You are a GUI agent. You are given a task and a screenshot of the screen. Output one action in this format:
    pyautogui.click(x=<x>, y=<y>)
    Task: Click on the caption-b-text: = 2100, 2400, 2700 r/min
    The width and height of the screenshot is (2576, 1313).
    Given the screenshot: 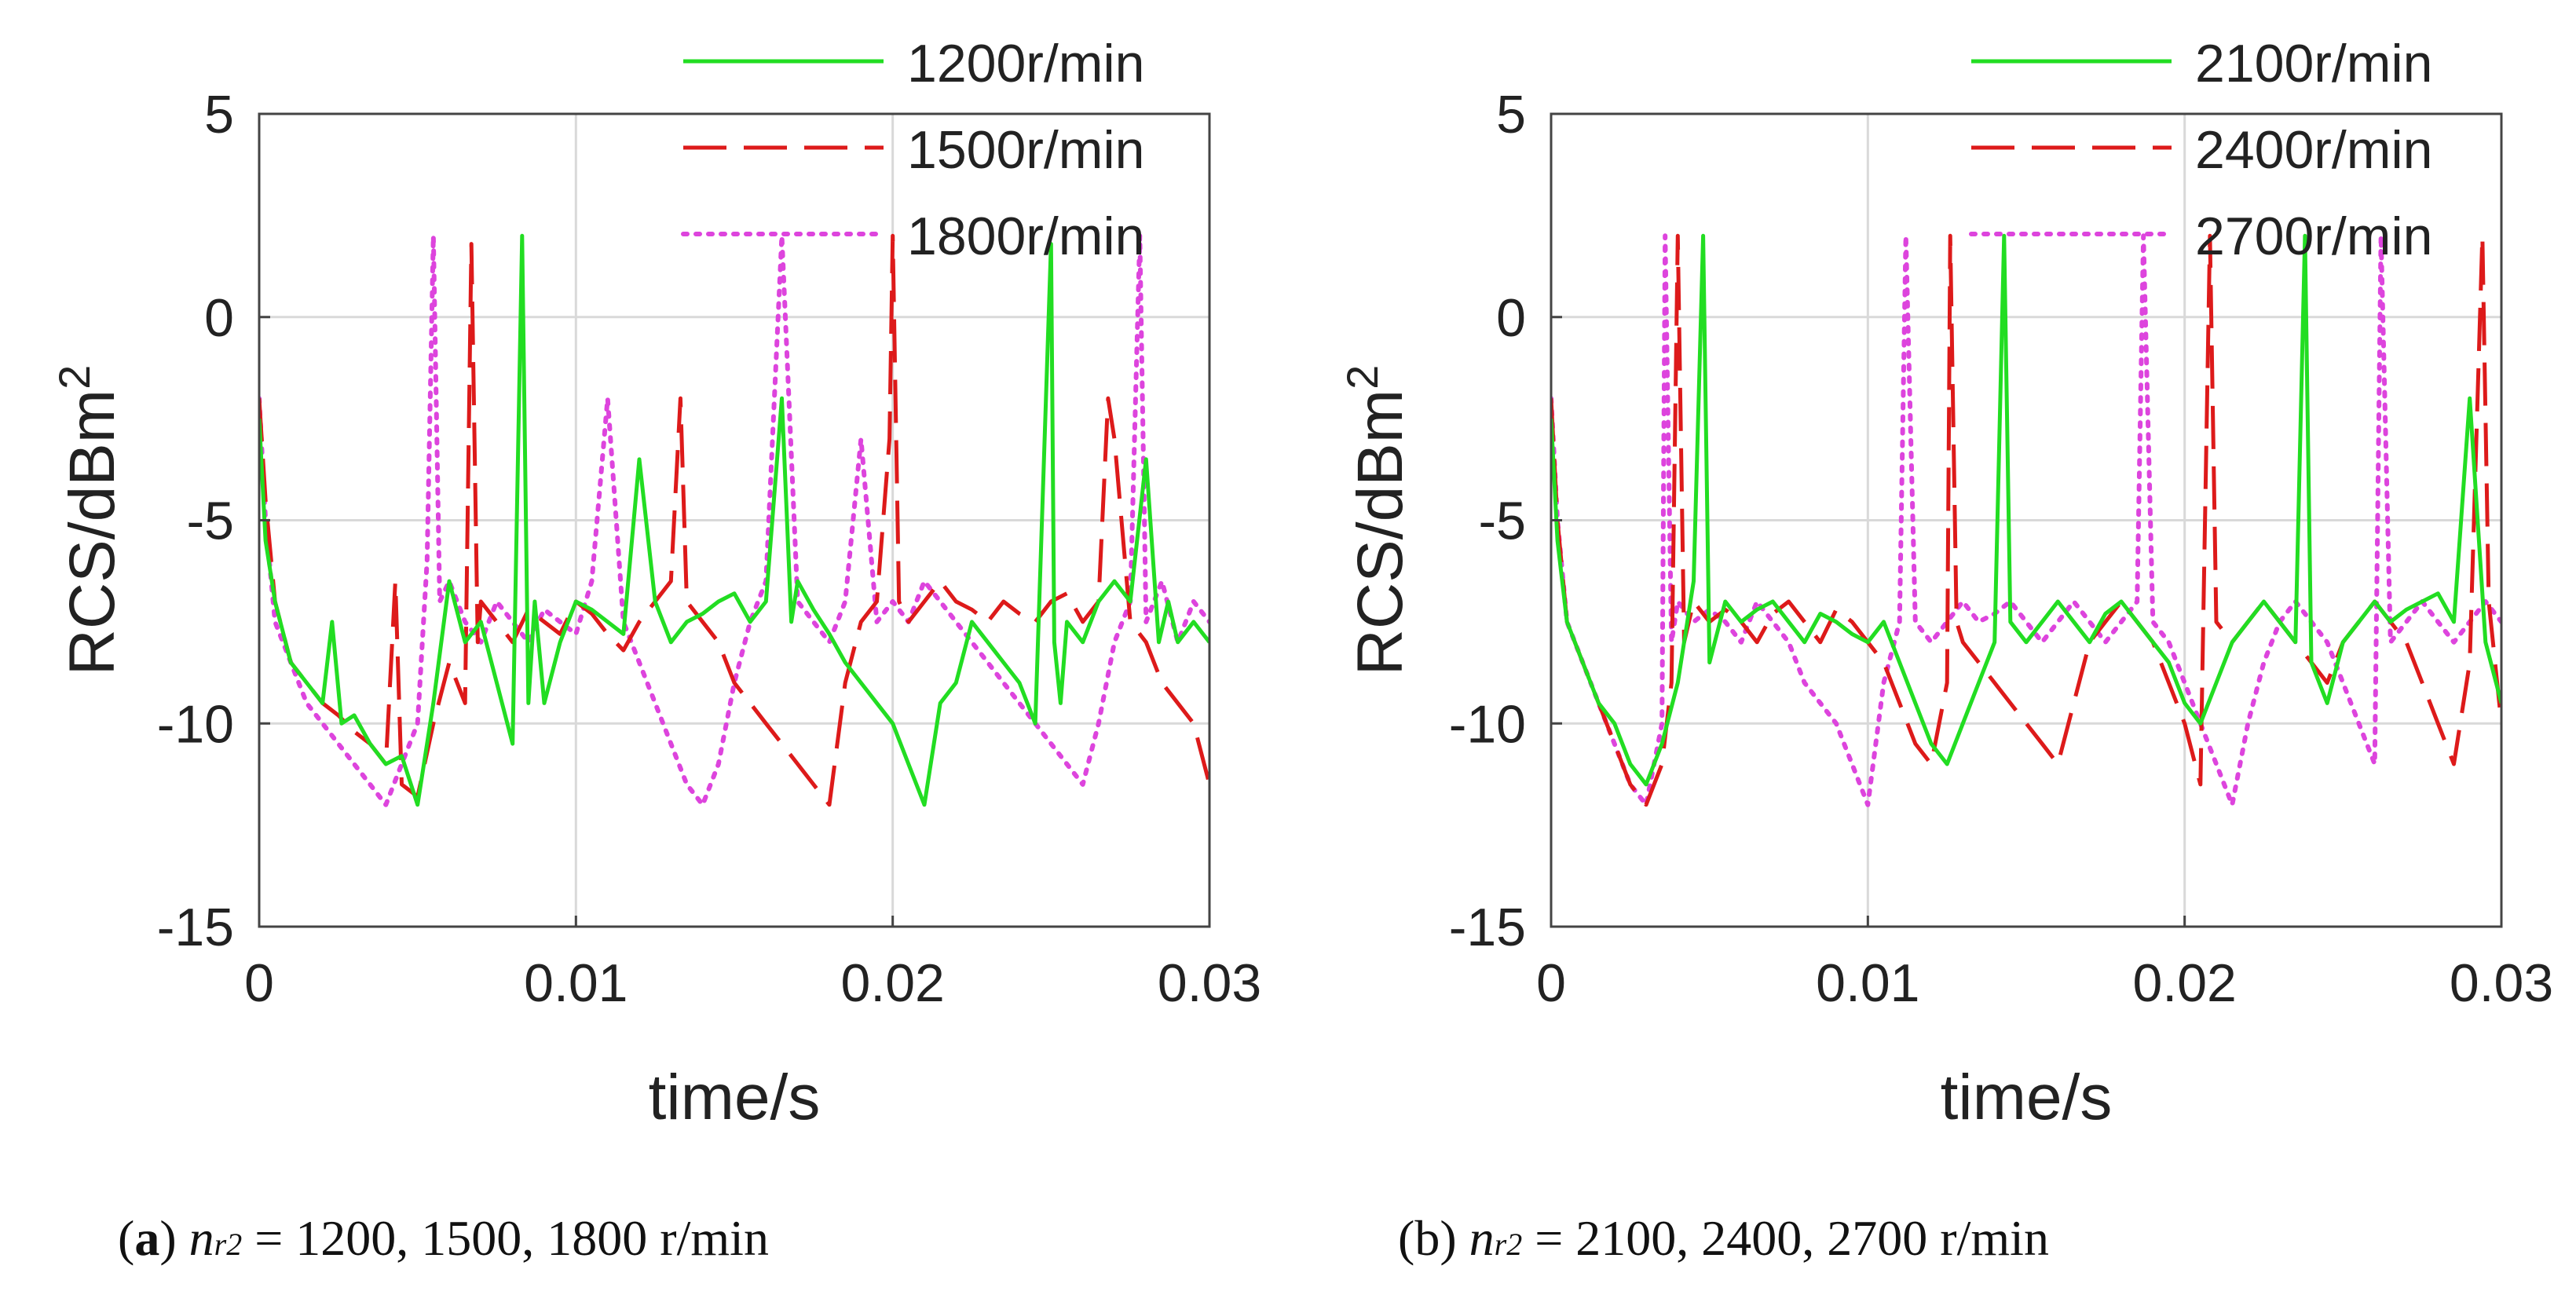 What is the action you would take?
    pyautogui.click(x=1792, y=1238)
    